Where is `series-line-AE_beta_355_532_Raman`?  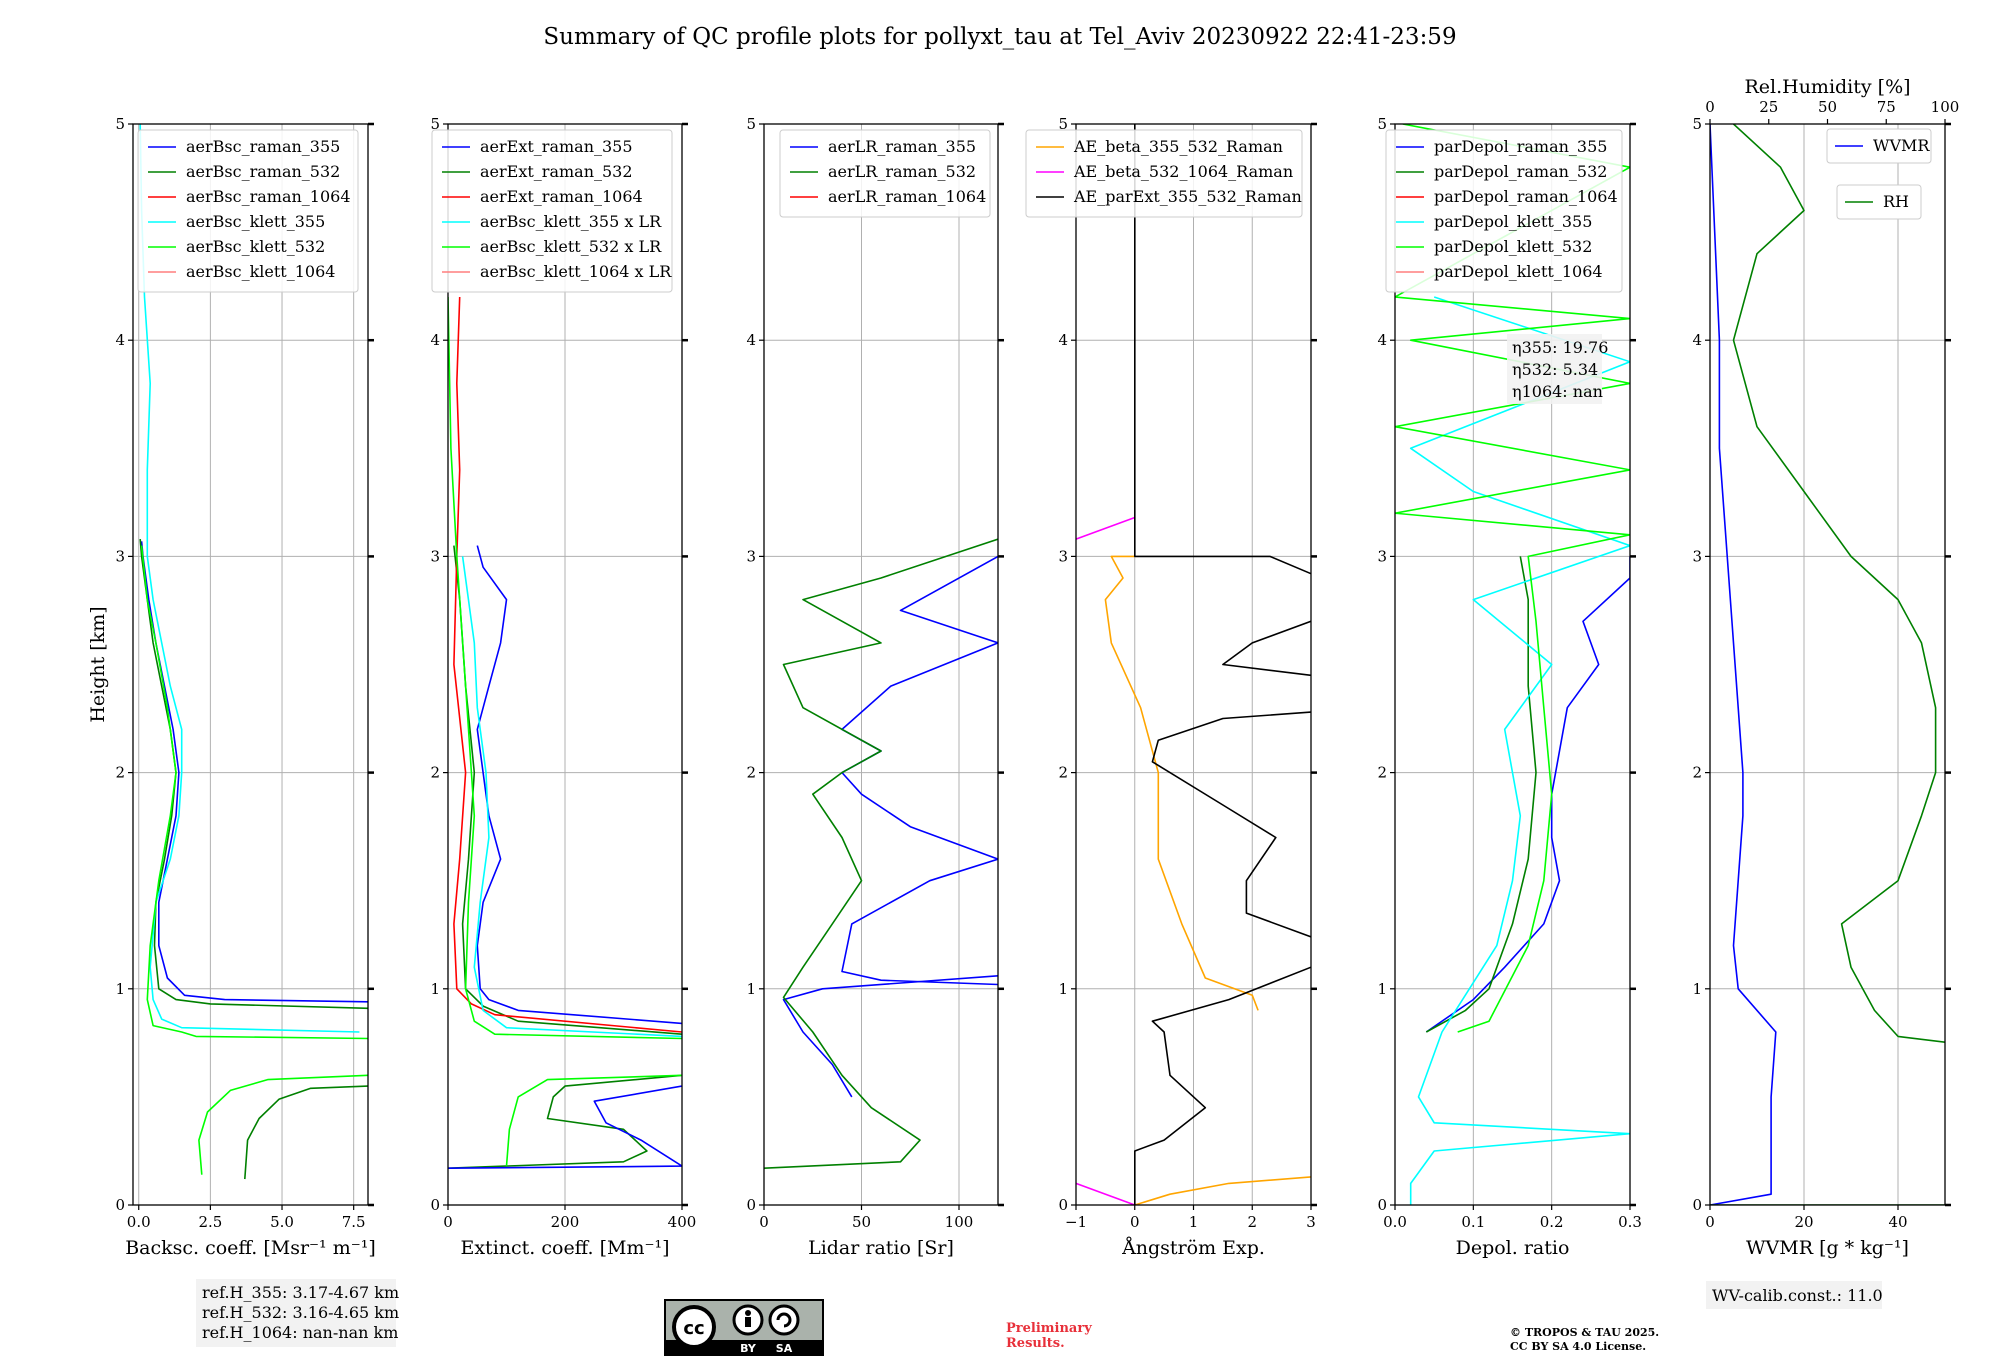
series-line-AE_beta_355_532_Raman is located at coordinates (1181, 783).